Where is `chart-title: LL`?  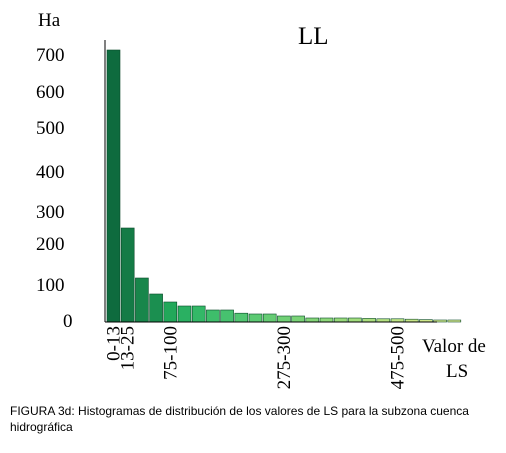 chart-title: LL is located at coordinates (313, 36).